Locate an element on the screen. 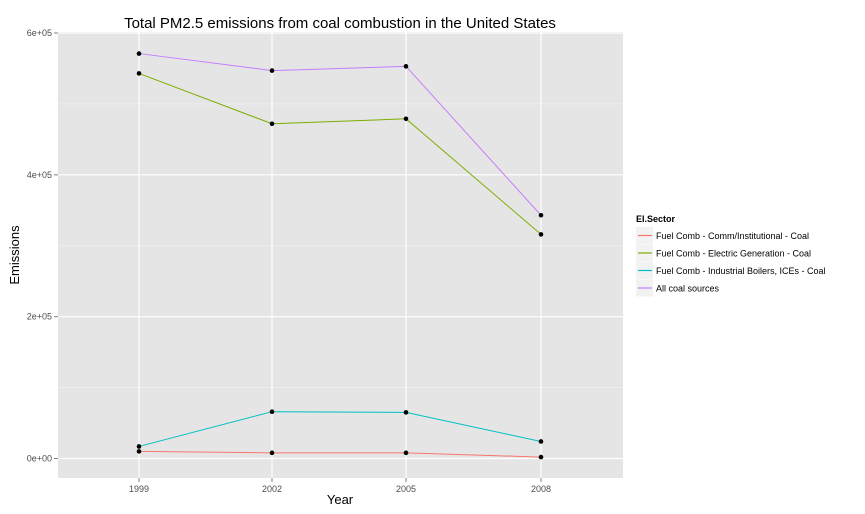  y-tick-label: 6e+05 is located at coordinates (39, 33).